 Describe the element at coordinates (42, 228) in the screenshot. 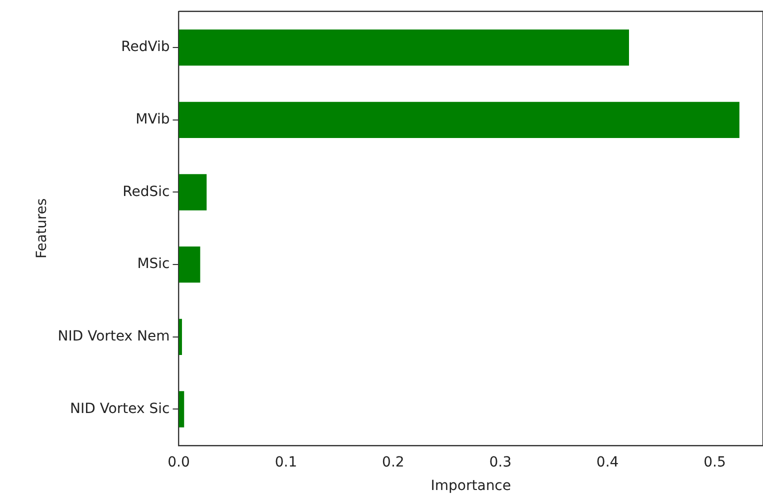

I see `y-axis-title: Features` at that location.